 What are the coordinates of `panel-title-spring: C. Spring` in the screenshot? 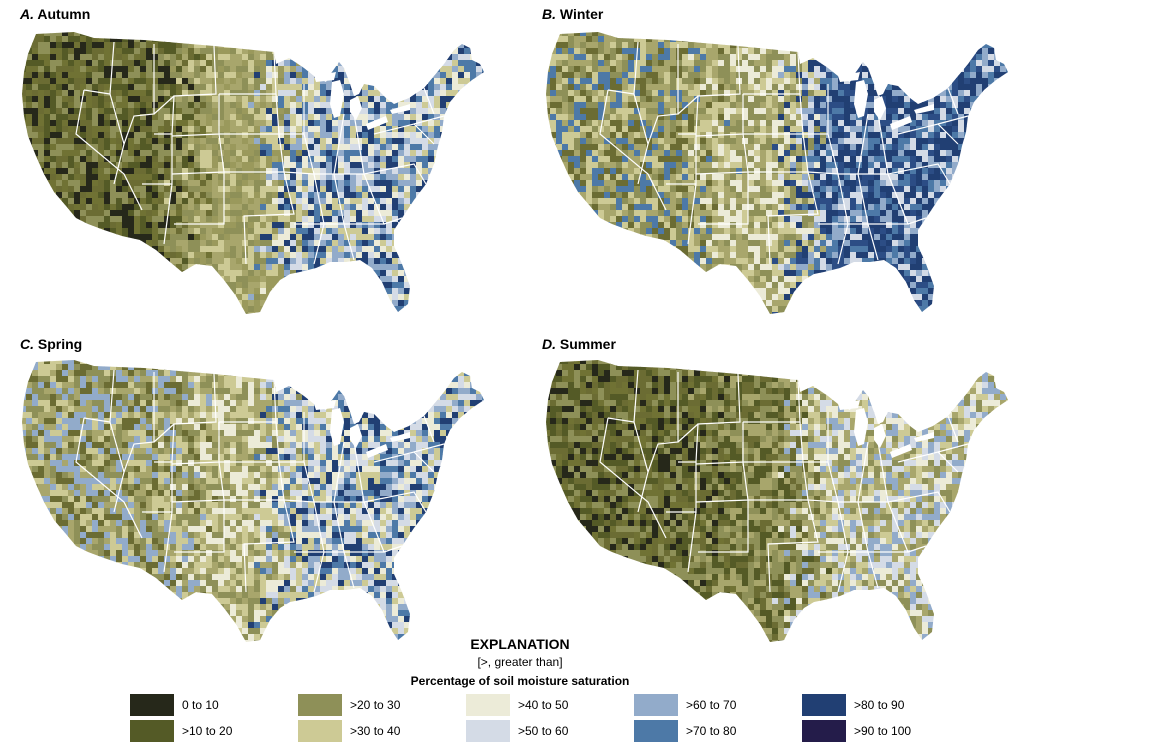 It's located at (51, 344).